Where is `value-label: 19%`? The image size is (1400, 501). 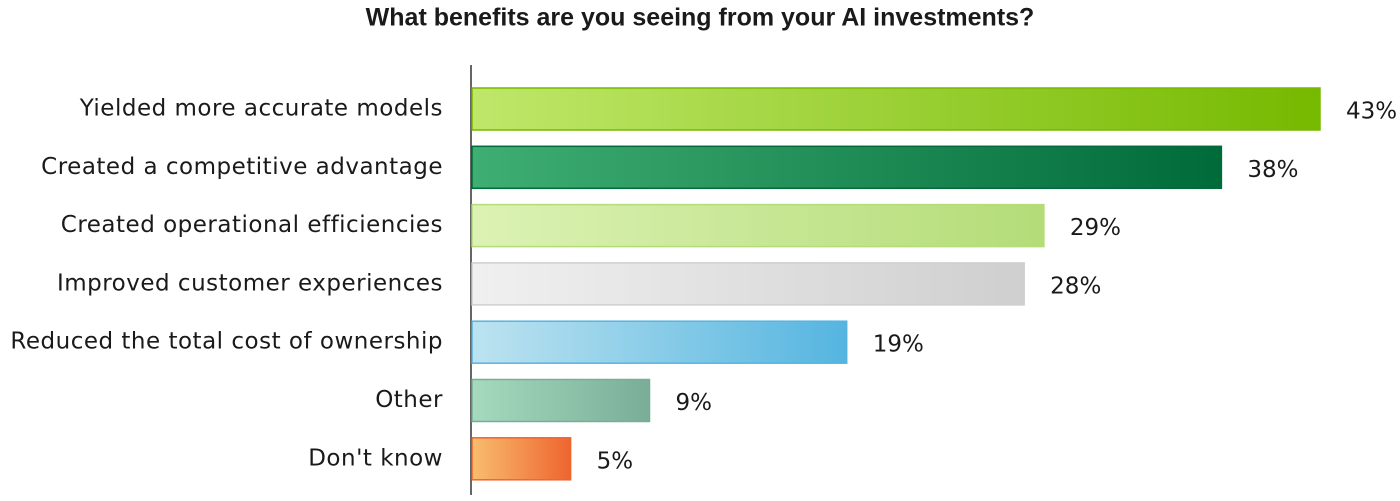 value-label: 19% is located at coordinates (898, 345).